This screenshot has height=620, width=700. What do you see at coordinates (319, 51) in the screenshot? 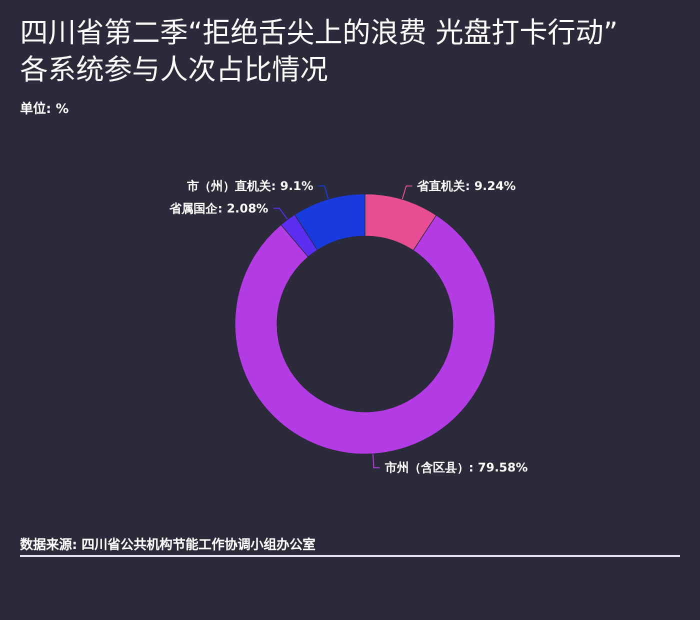
I see `chart-title: 四川省第二季“拒绝舌尖上的浪费 光盘打卡行动”各系统参与人次占比情况` at bounding box center [319, 51].